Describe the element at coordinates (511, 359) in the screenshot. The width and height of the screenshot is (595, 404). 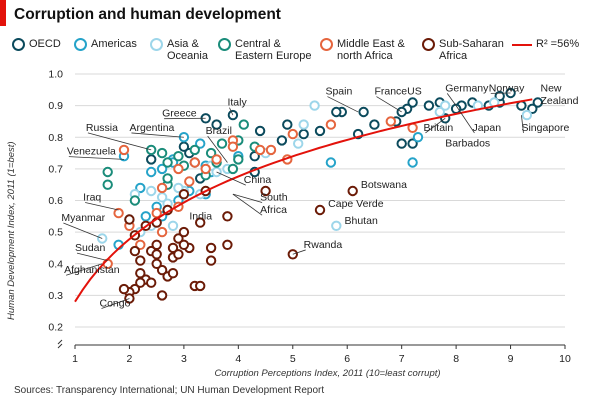
I see `x-tick-label: 9` at that location.